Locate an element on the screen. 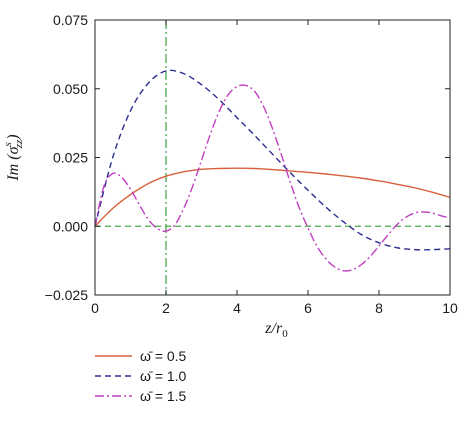 The image size is (474, 421). x-tick-label: 2 is located at coordinates (166, 308).